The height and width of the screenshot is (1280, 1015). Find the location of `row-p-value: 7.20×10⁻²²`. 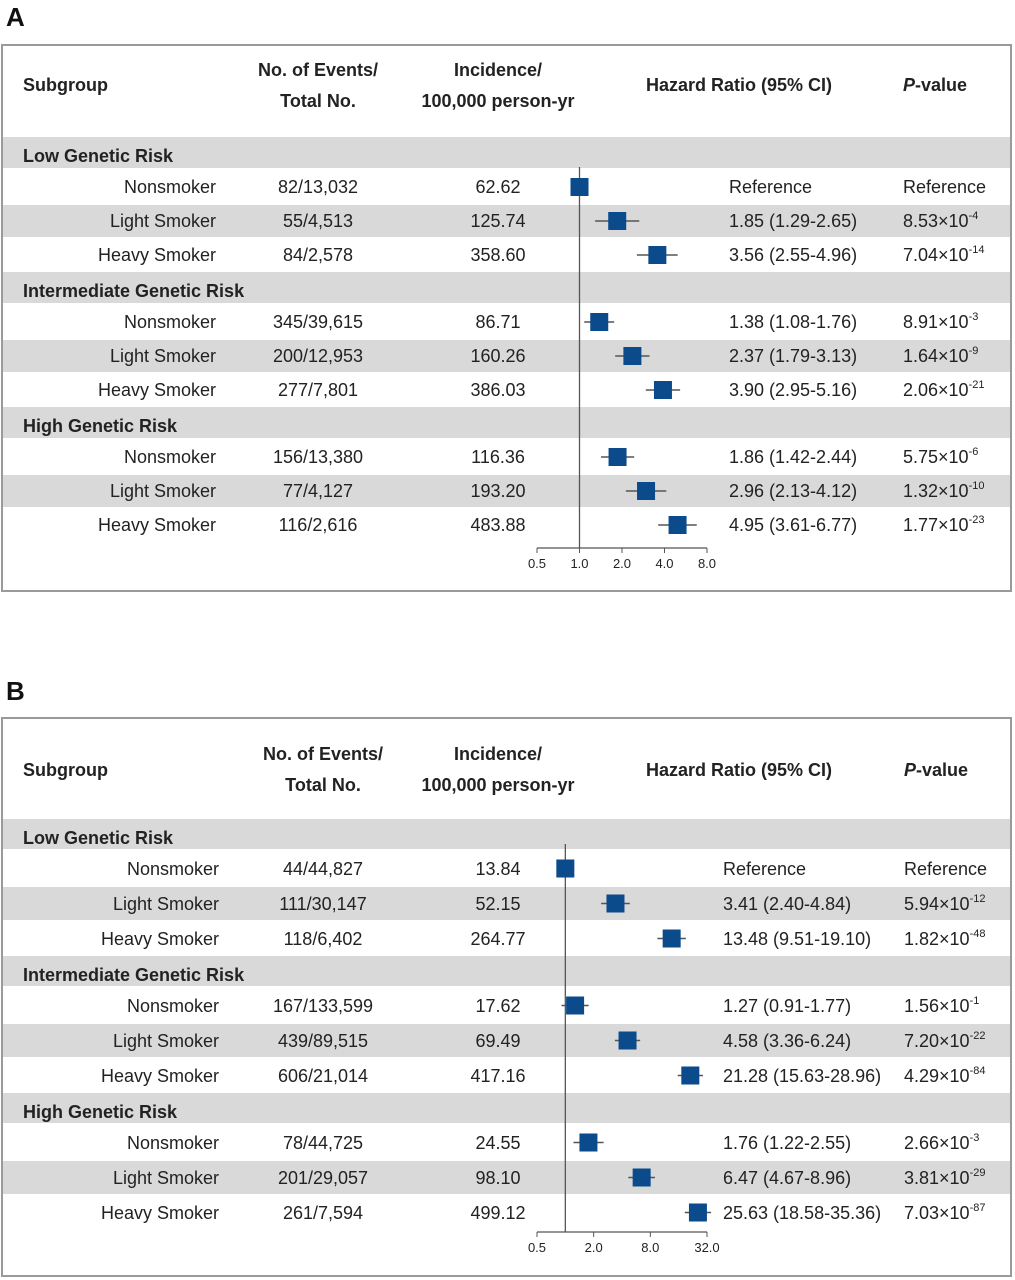

row-p-value: 7.20×10⁻²² is located at coordinates (945, 1040).